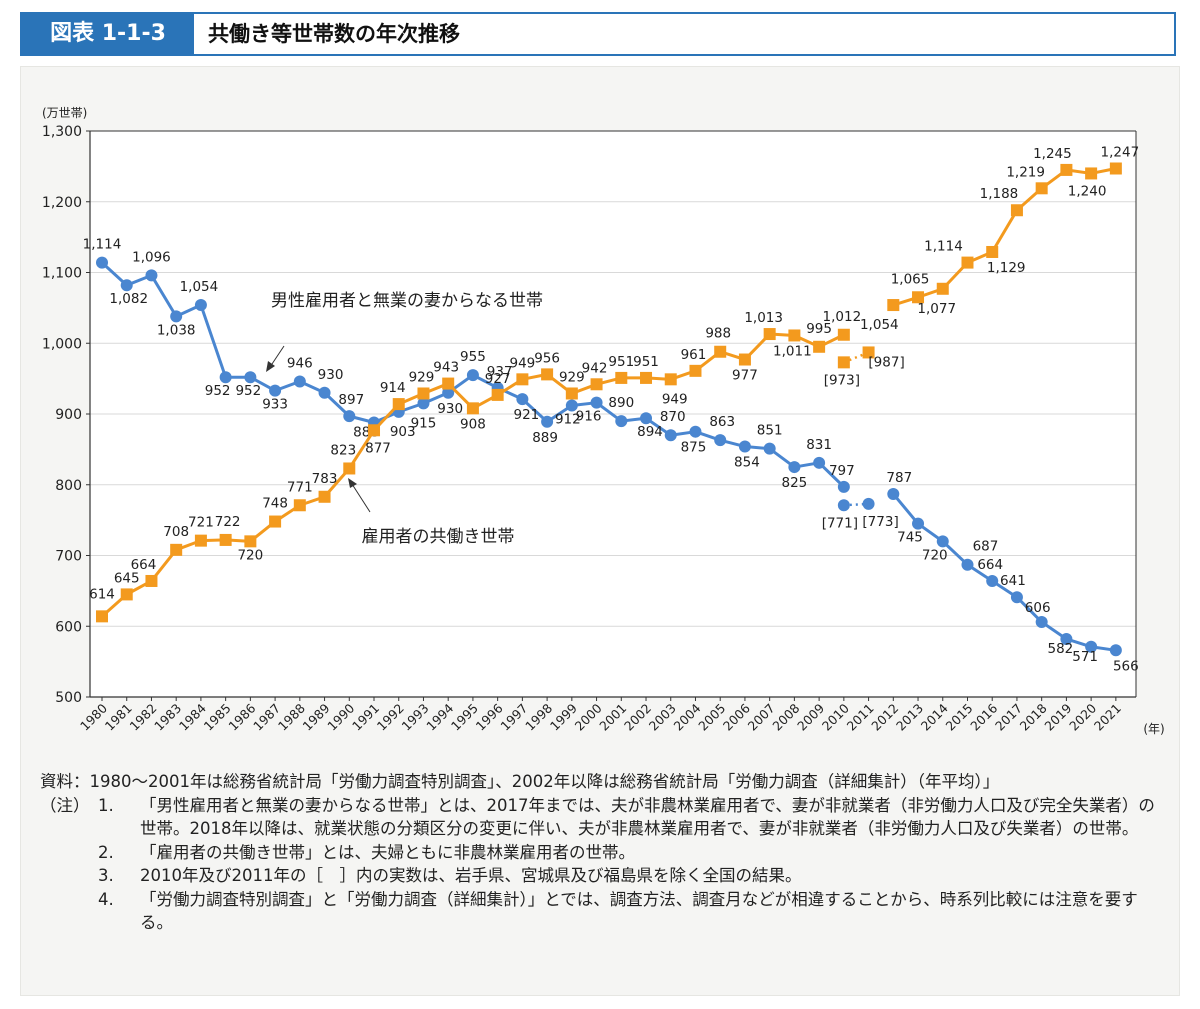 The image size is (1200, 1009). I want to click on data-label: 937, so click(500, 372).